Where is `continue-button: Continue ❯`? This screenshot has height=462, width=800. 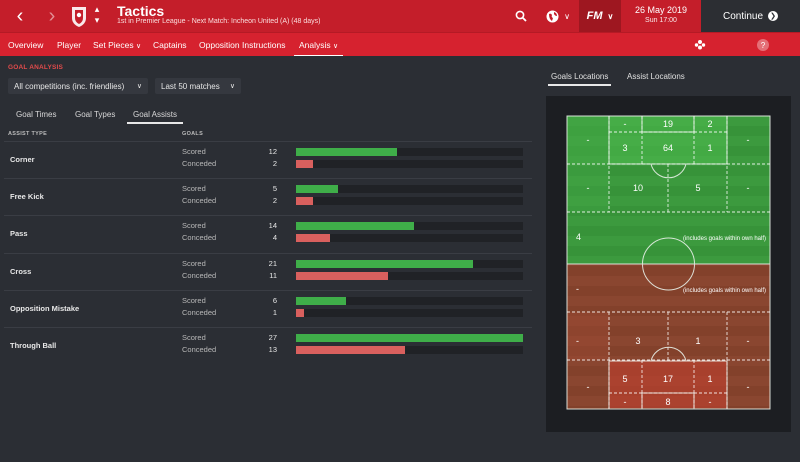
continue-button: Continue ❯ is located at coordinates (750, 16).